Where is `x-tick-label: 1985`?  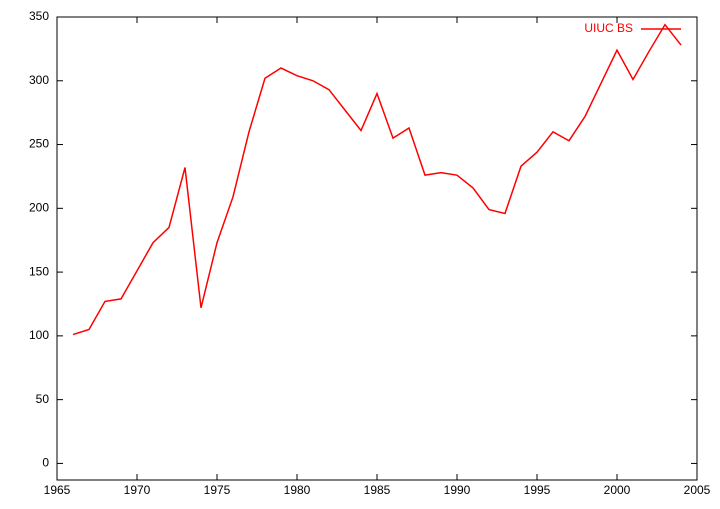 x-tick-label: 1985 is located at coordinates (377, 490).